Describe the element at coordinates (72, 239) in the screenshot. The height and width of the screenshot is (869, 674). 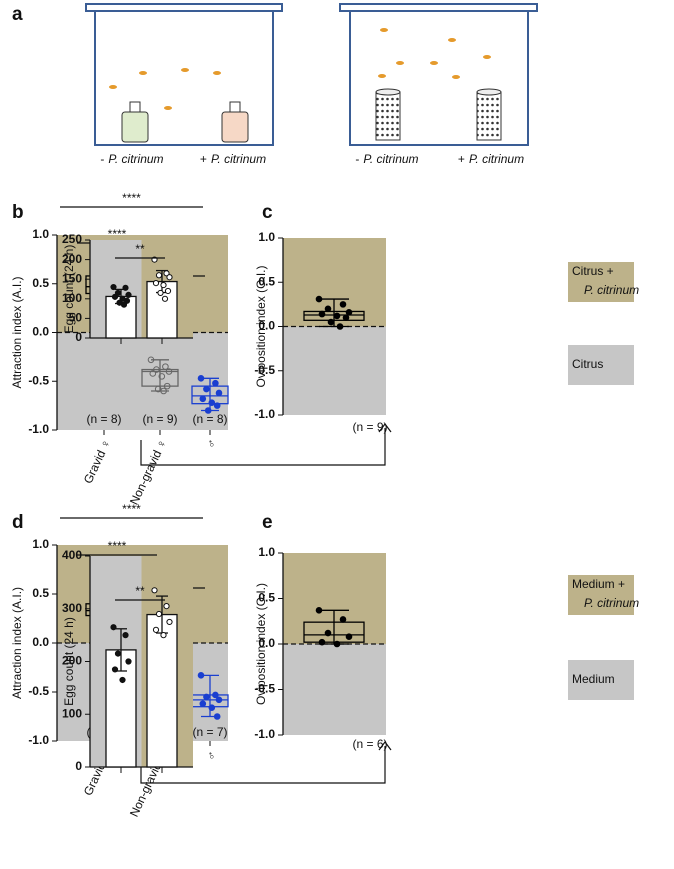
I see `y-tick-label: 250` at that location.